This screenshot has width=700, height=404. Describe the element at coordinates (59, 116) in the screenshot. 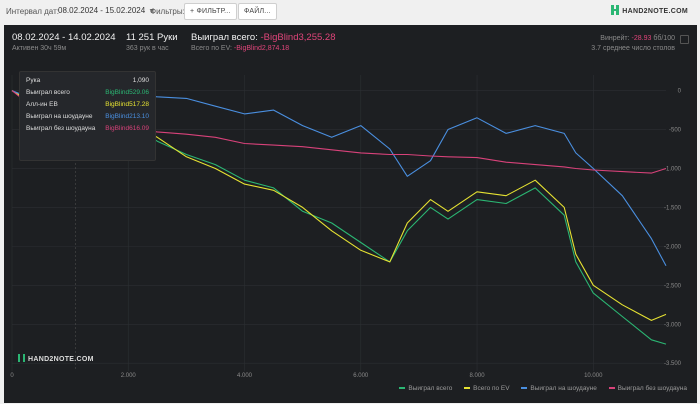

I see `tooltip-label: Выиграл на шоудауне` at that location.